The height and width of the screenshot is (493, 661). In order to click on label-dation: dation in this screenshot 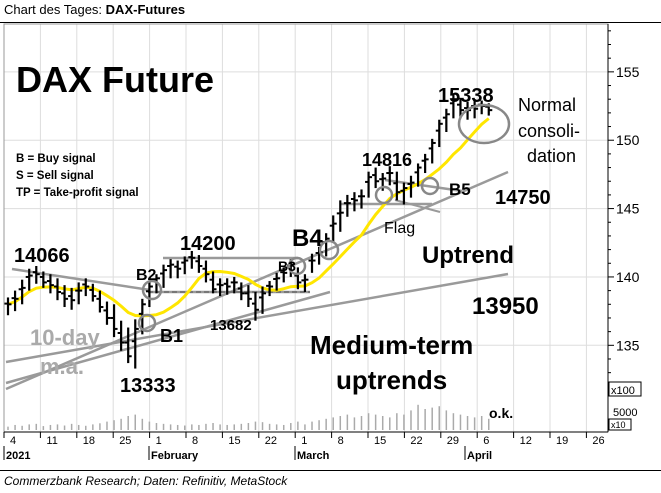, I will do `click(551, 156)`.